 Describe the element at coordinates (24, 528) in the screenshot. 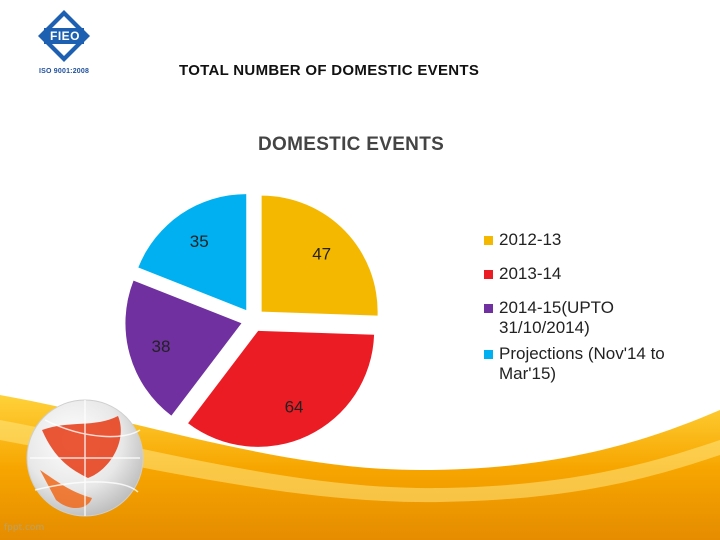

I see `watermark: fppt.com` at that location.